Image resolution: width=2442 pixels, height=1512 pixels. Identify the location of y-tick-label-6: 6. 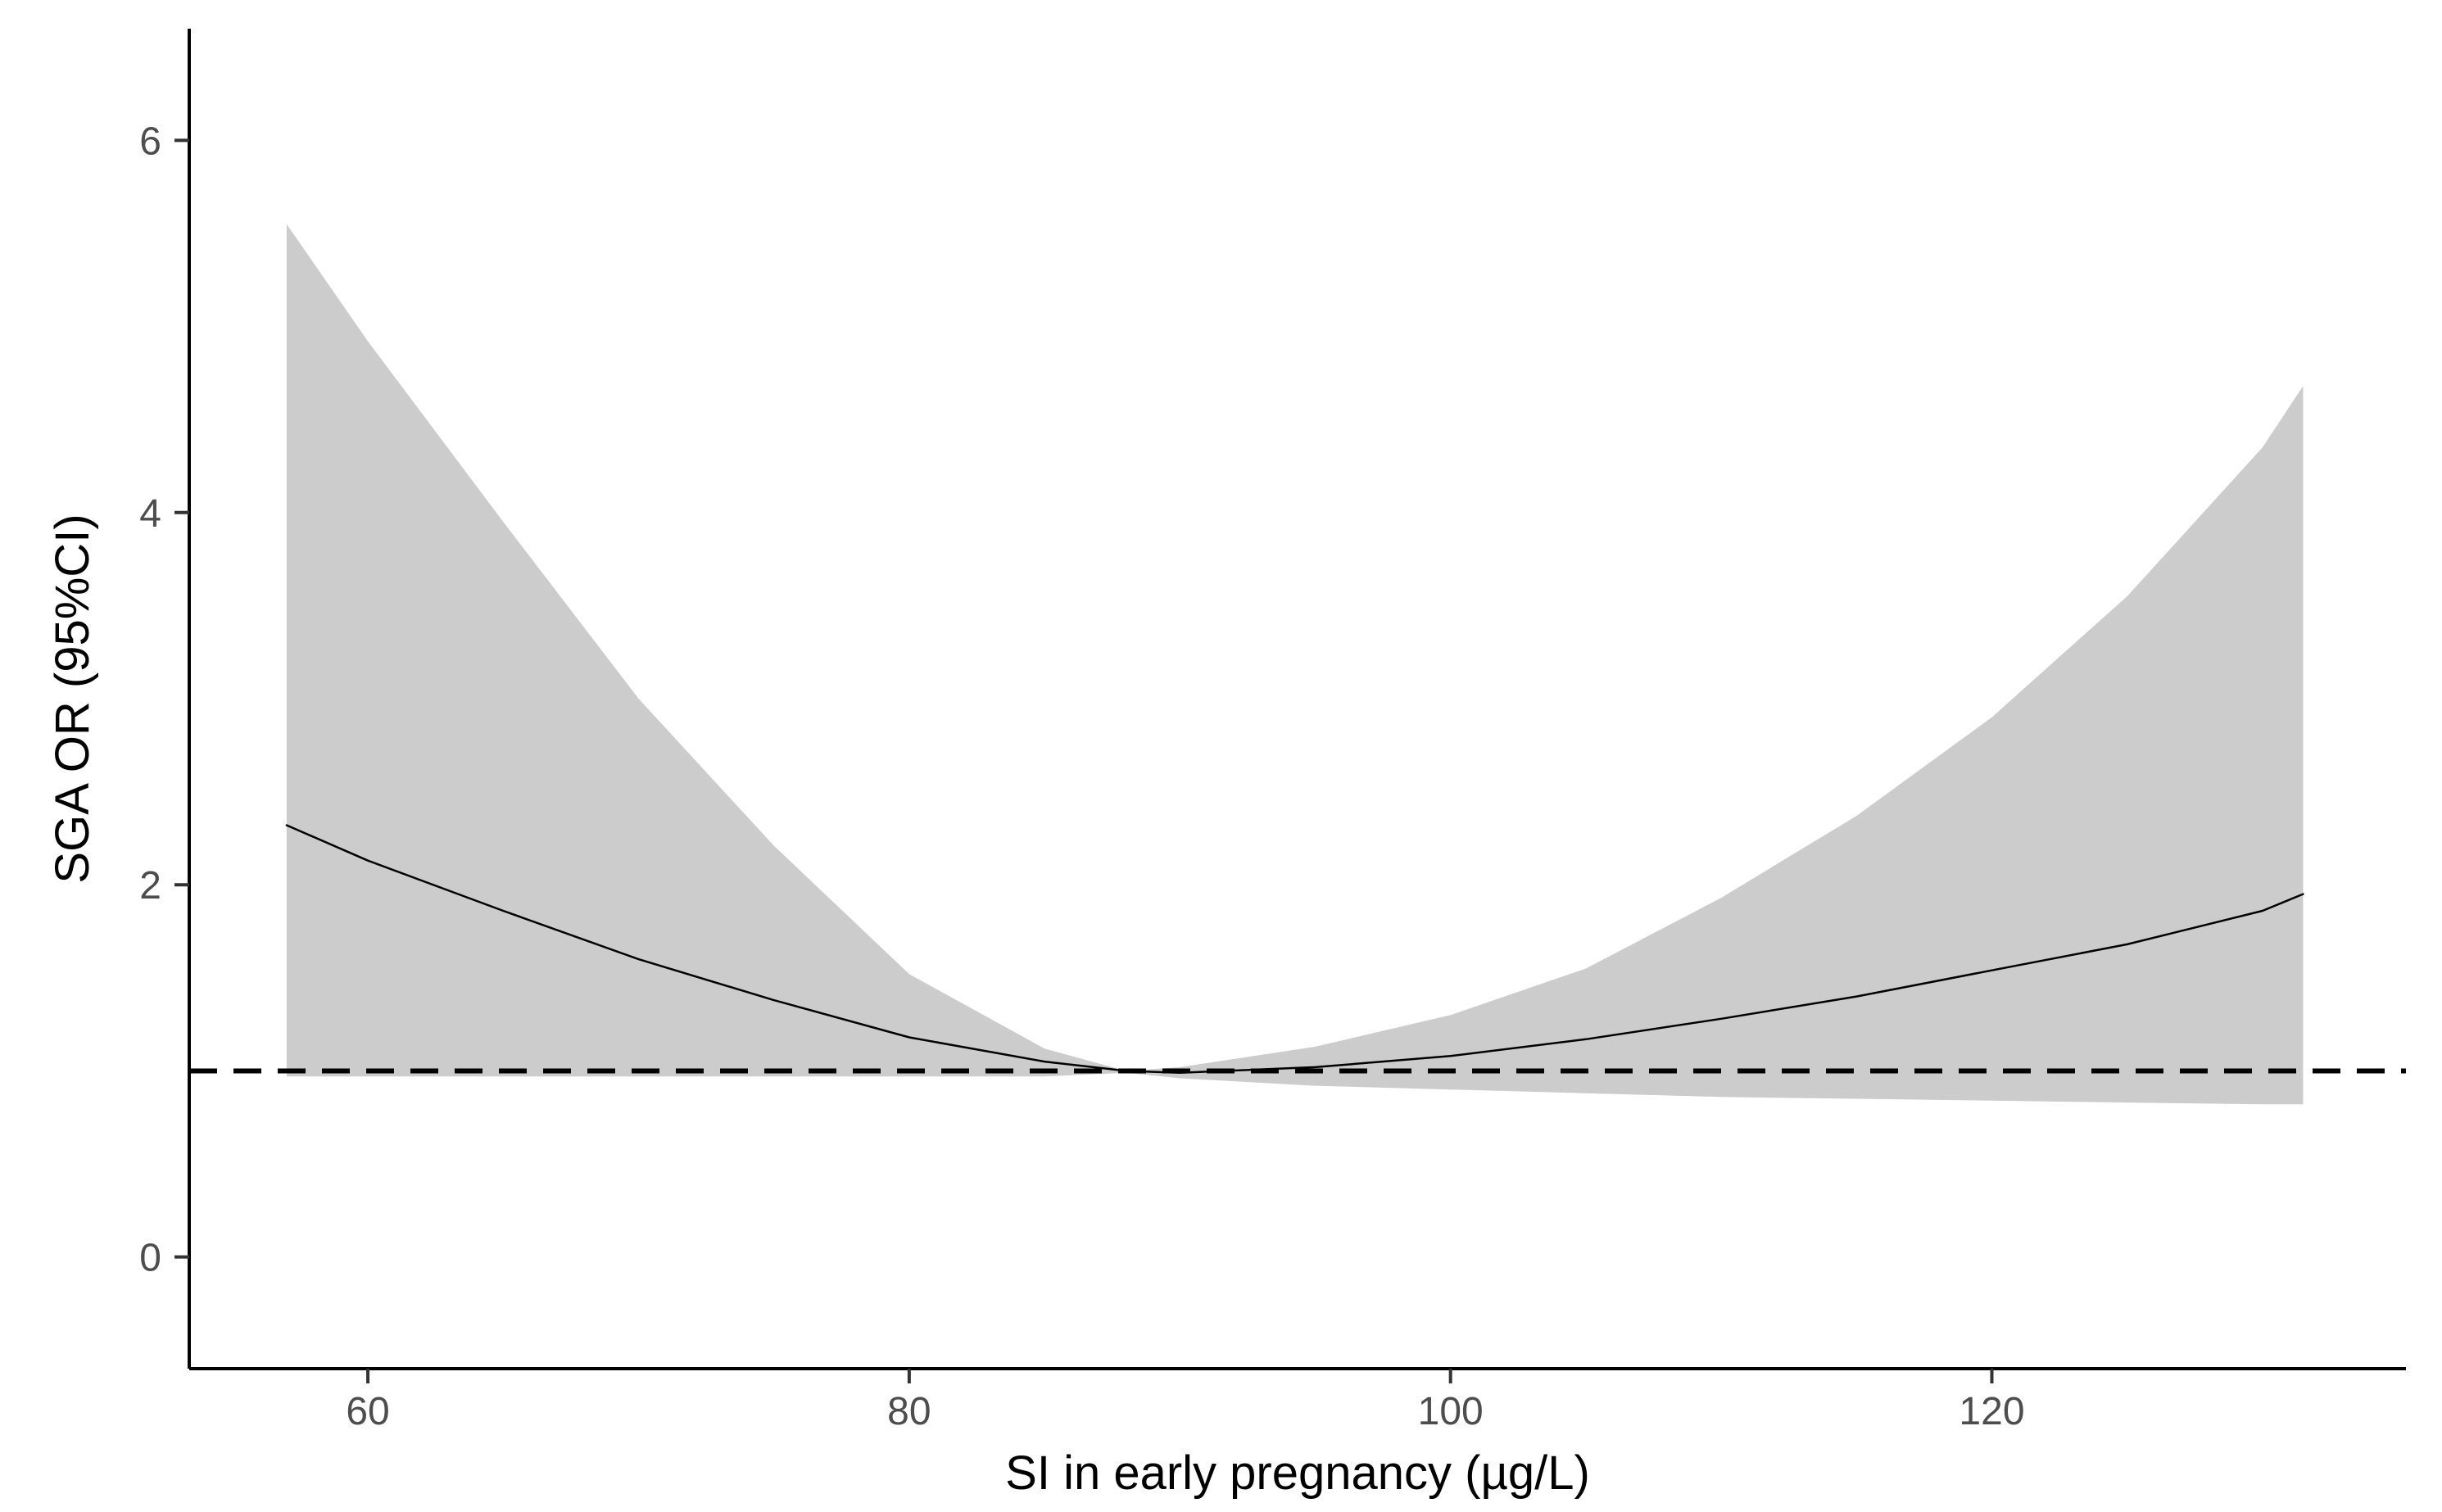
(150, 141).